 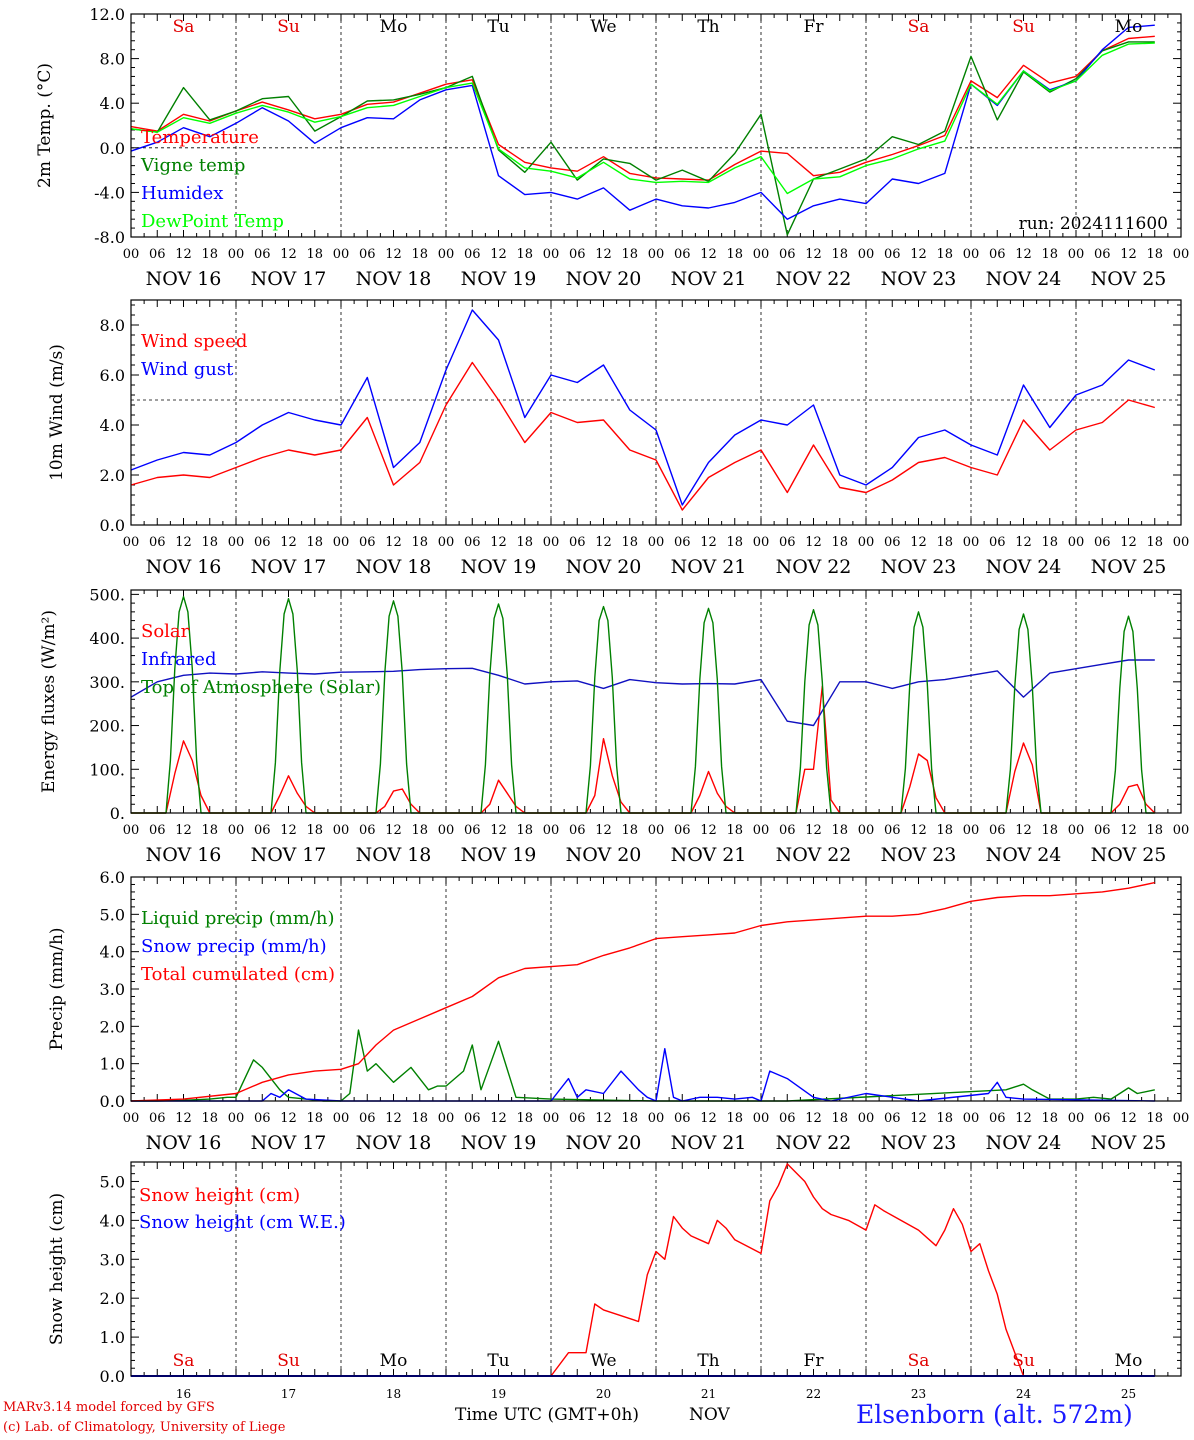 What do you see at coordinates (1128, 1393) in the screenshot?
I see `day-number-label: 25` at bounding box center [1128, 1393].